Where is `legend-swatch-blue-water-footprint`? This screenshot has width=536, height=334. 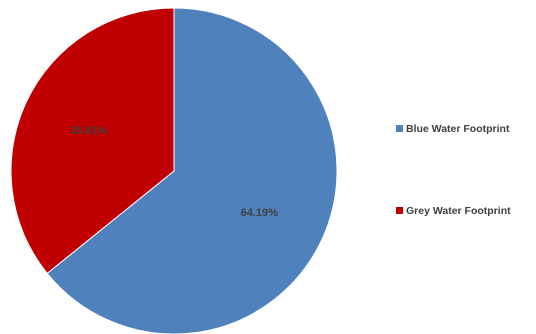
legend-swatch-blue-water-footprint is located at coordinates (399, 128).